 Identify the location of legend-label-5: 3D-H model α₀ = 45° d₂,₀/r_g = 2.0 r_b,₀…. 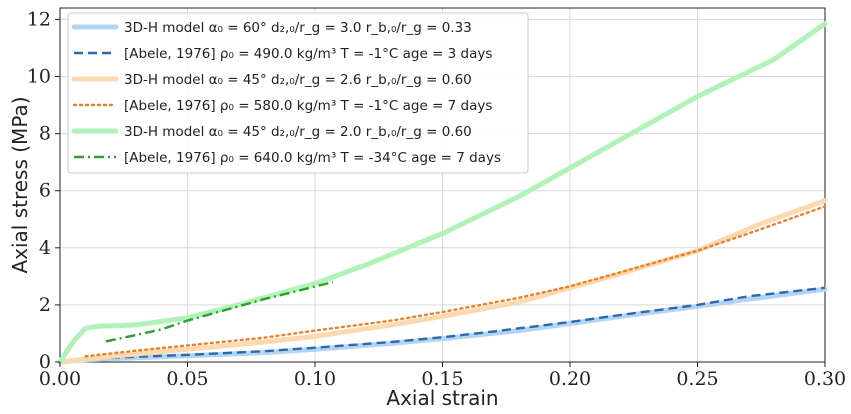
(298, 132).